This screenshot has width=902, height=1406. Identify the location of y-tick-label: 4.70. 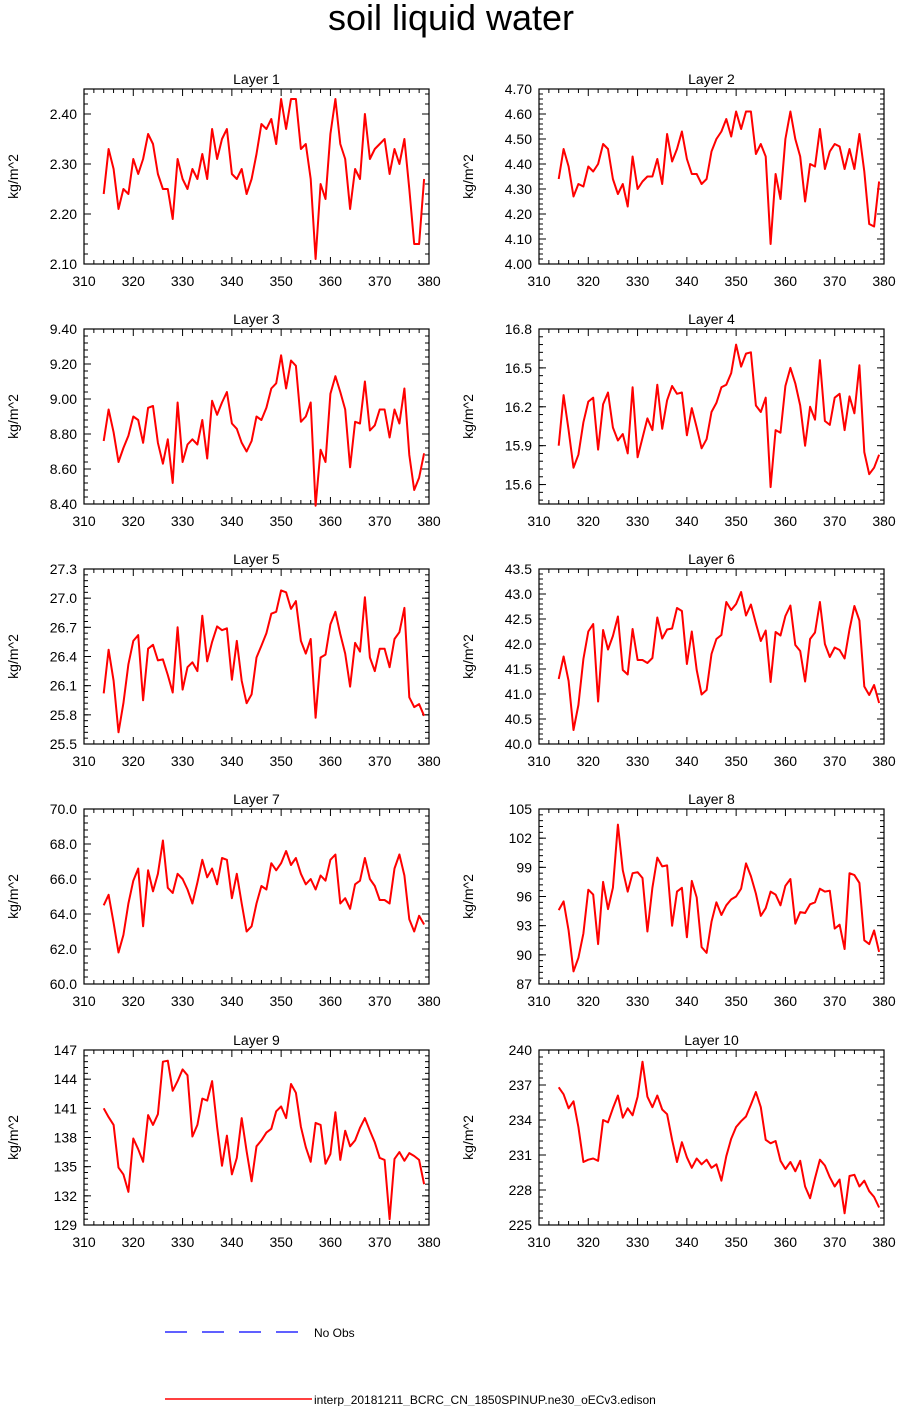
(518, 89).